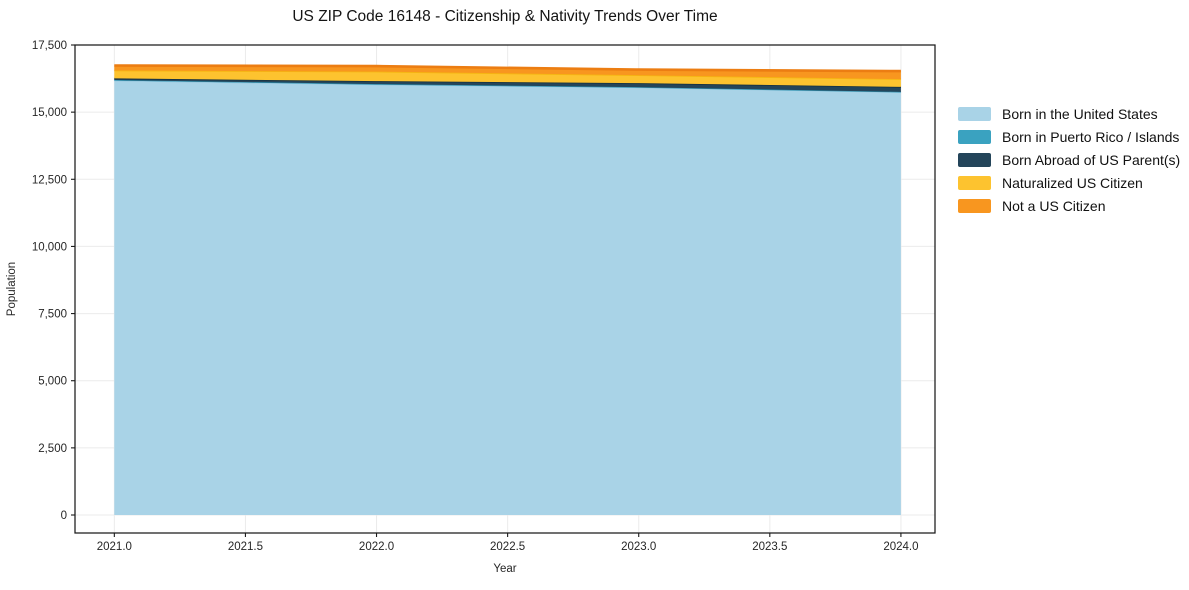 The height and width of the screenshot is (590, 1189). What do you see at coordinates (1091, 137) in the screenshot?
I see `legend-label: Born in Puerto Rico / Islands` at bounding box center [1091, 137].